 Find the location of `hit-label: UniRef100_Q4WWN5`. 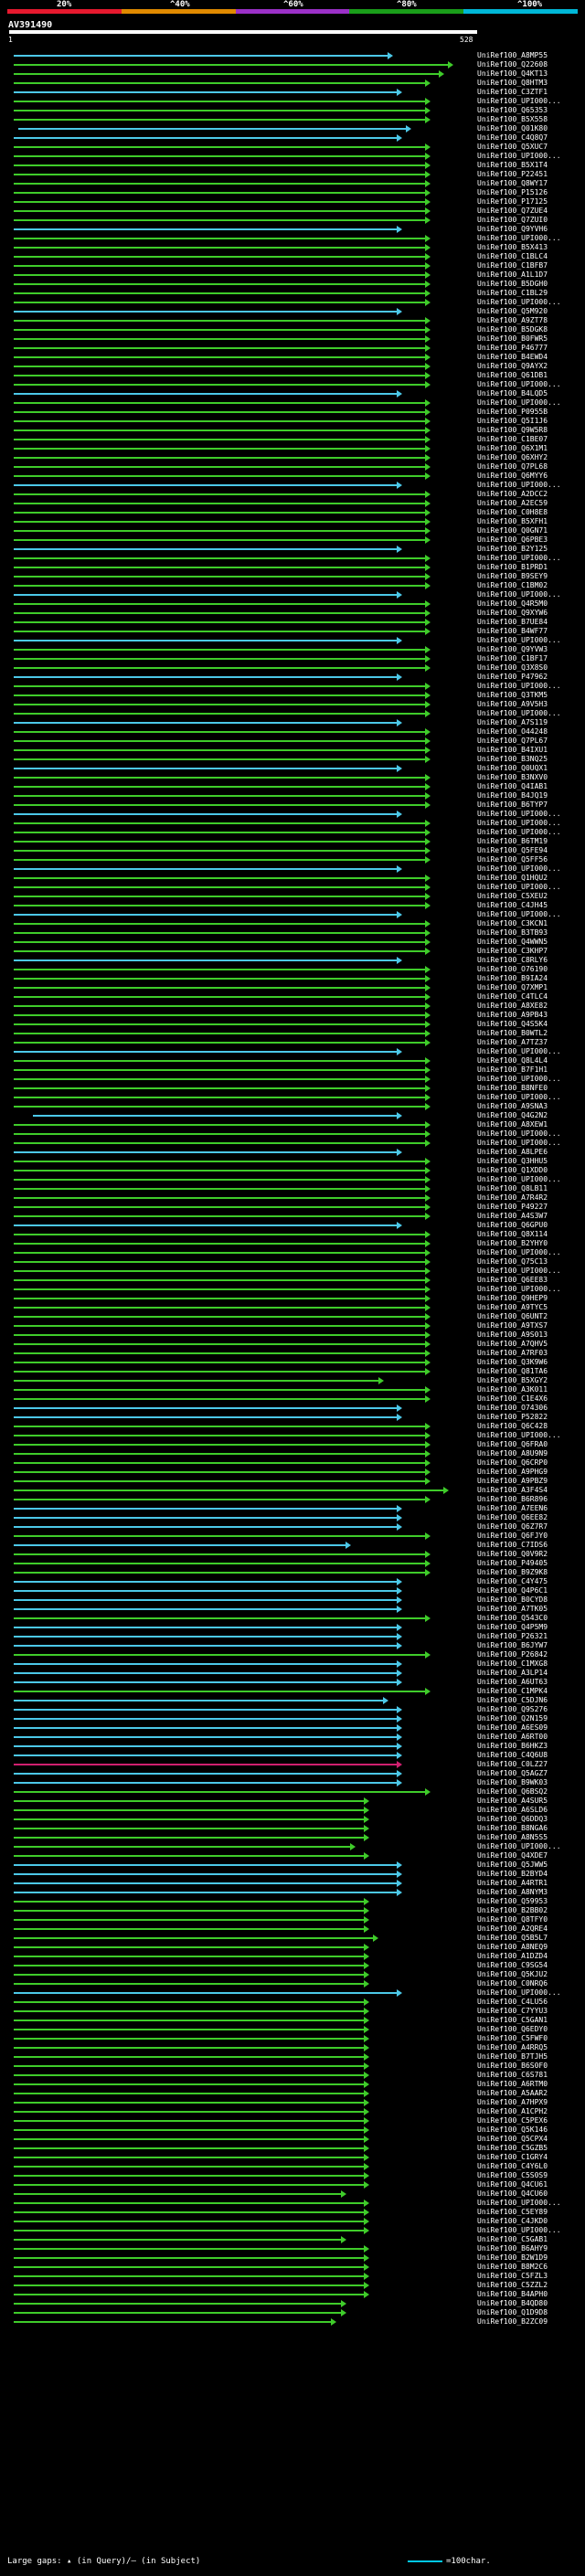

hit-label: UniRef100_Q4WWN5 is located at coordinates (512, 942).